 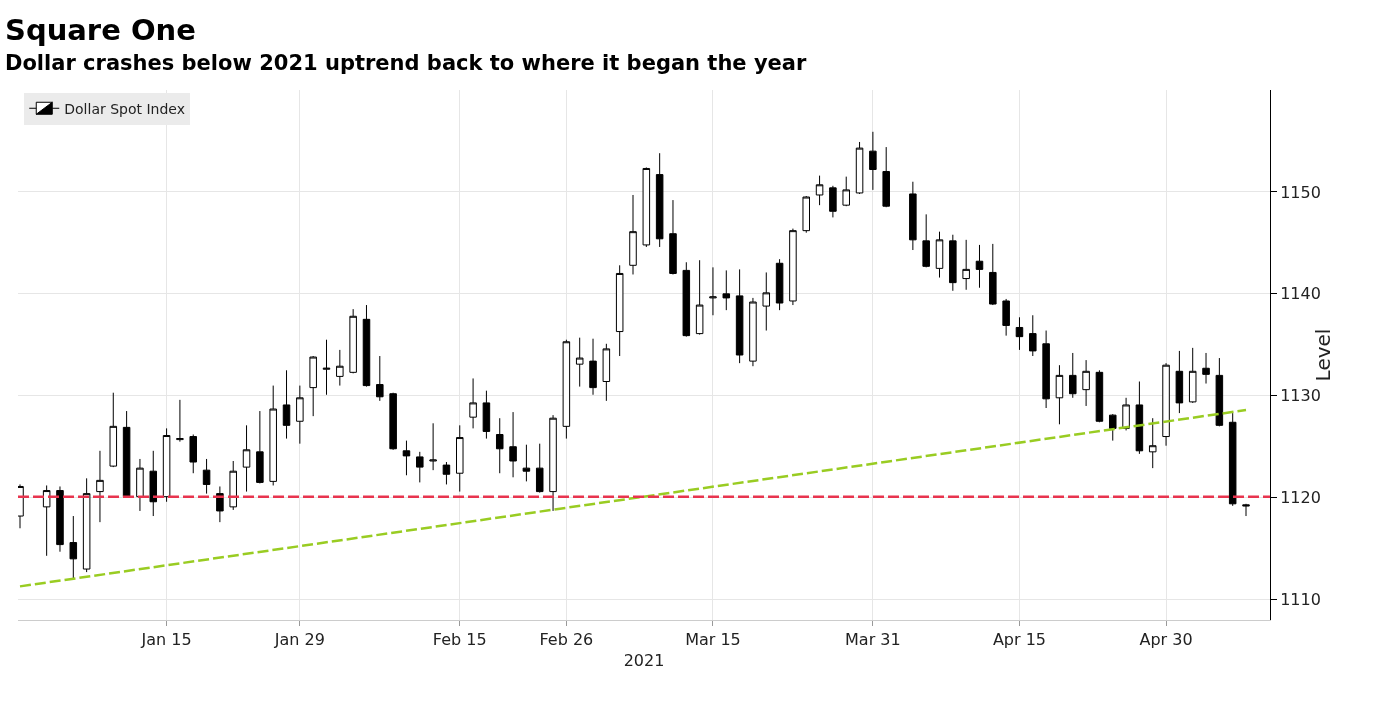 I want to click on y-tick-label: 1140, so click(x=1300, y=294).